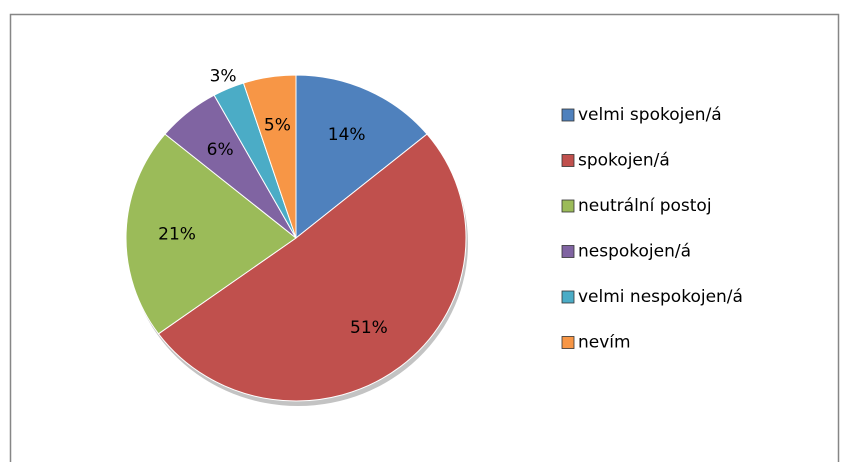  I want to click on data-label: 6%, so click(220, 150).